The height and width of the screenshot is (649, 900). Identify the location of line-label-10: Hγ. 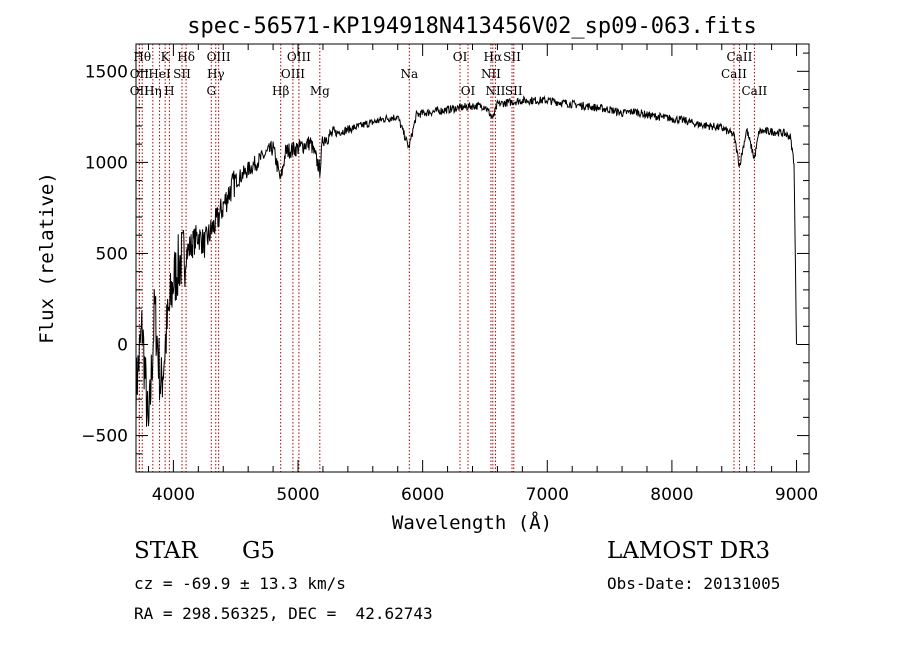
(216, 74).